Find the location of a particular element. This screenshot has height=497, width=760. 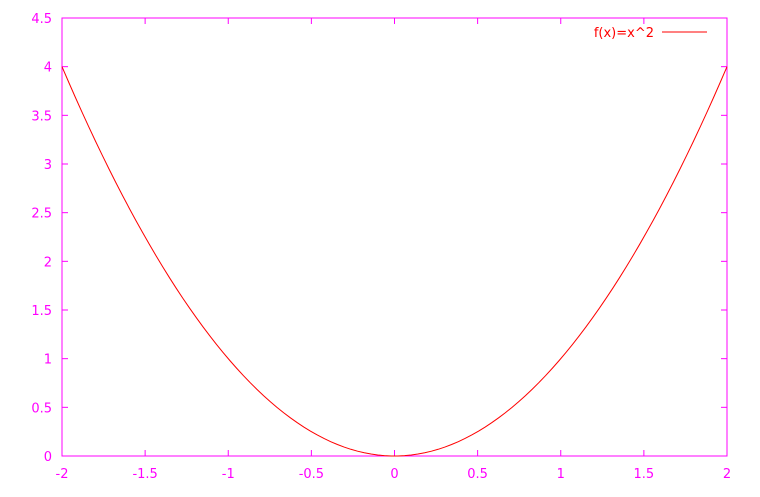

legend-label: f(x)=x^2 is located at coordinates (624, 33).